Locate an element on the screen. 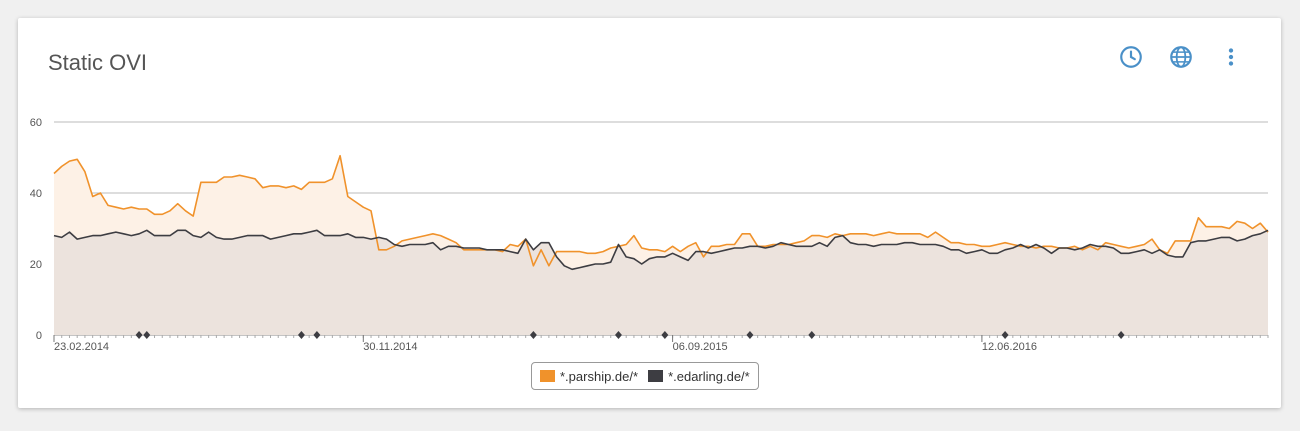 The width and height of the screenshot is (1300, 431). x-tick-label: 30.11.2014 is located at coordinates (390, 347).